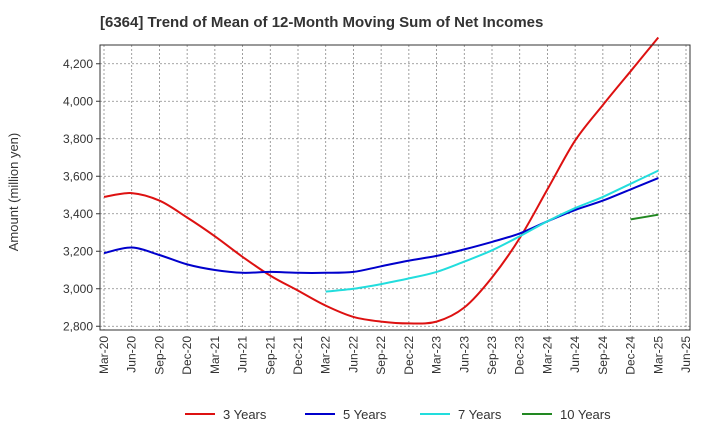 The image size is (720, 440). Describe the element at coordinates (353, 354) in the screenshot. I see `x-tick-label: Jun-22` at that location.